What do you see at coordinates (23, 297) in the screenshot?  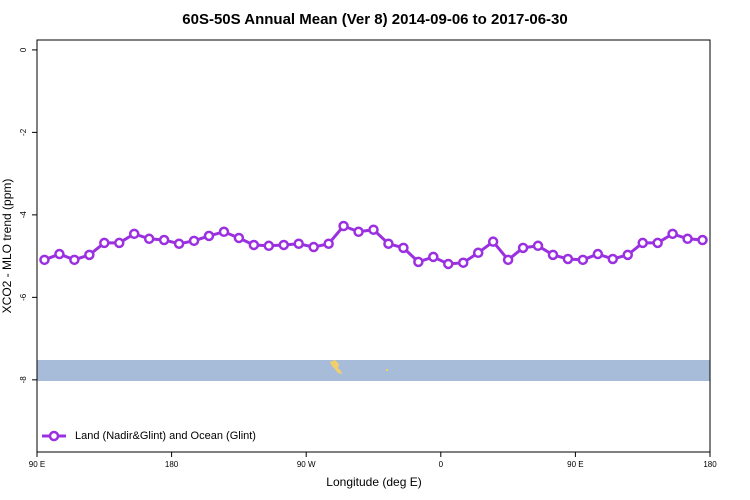 I see `y-tick-label: -6` at bounding box center [23, 297].